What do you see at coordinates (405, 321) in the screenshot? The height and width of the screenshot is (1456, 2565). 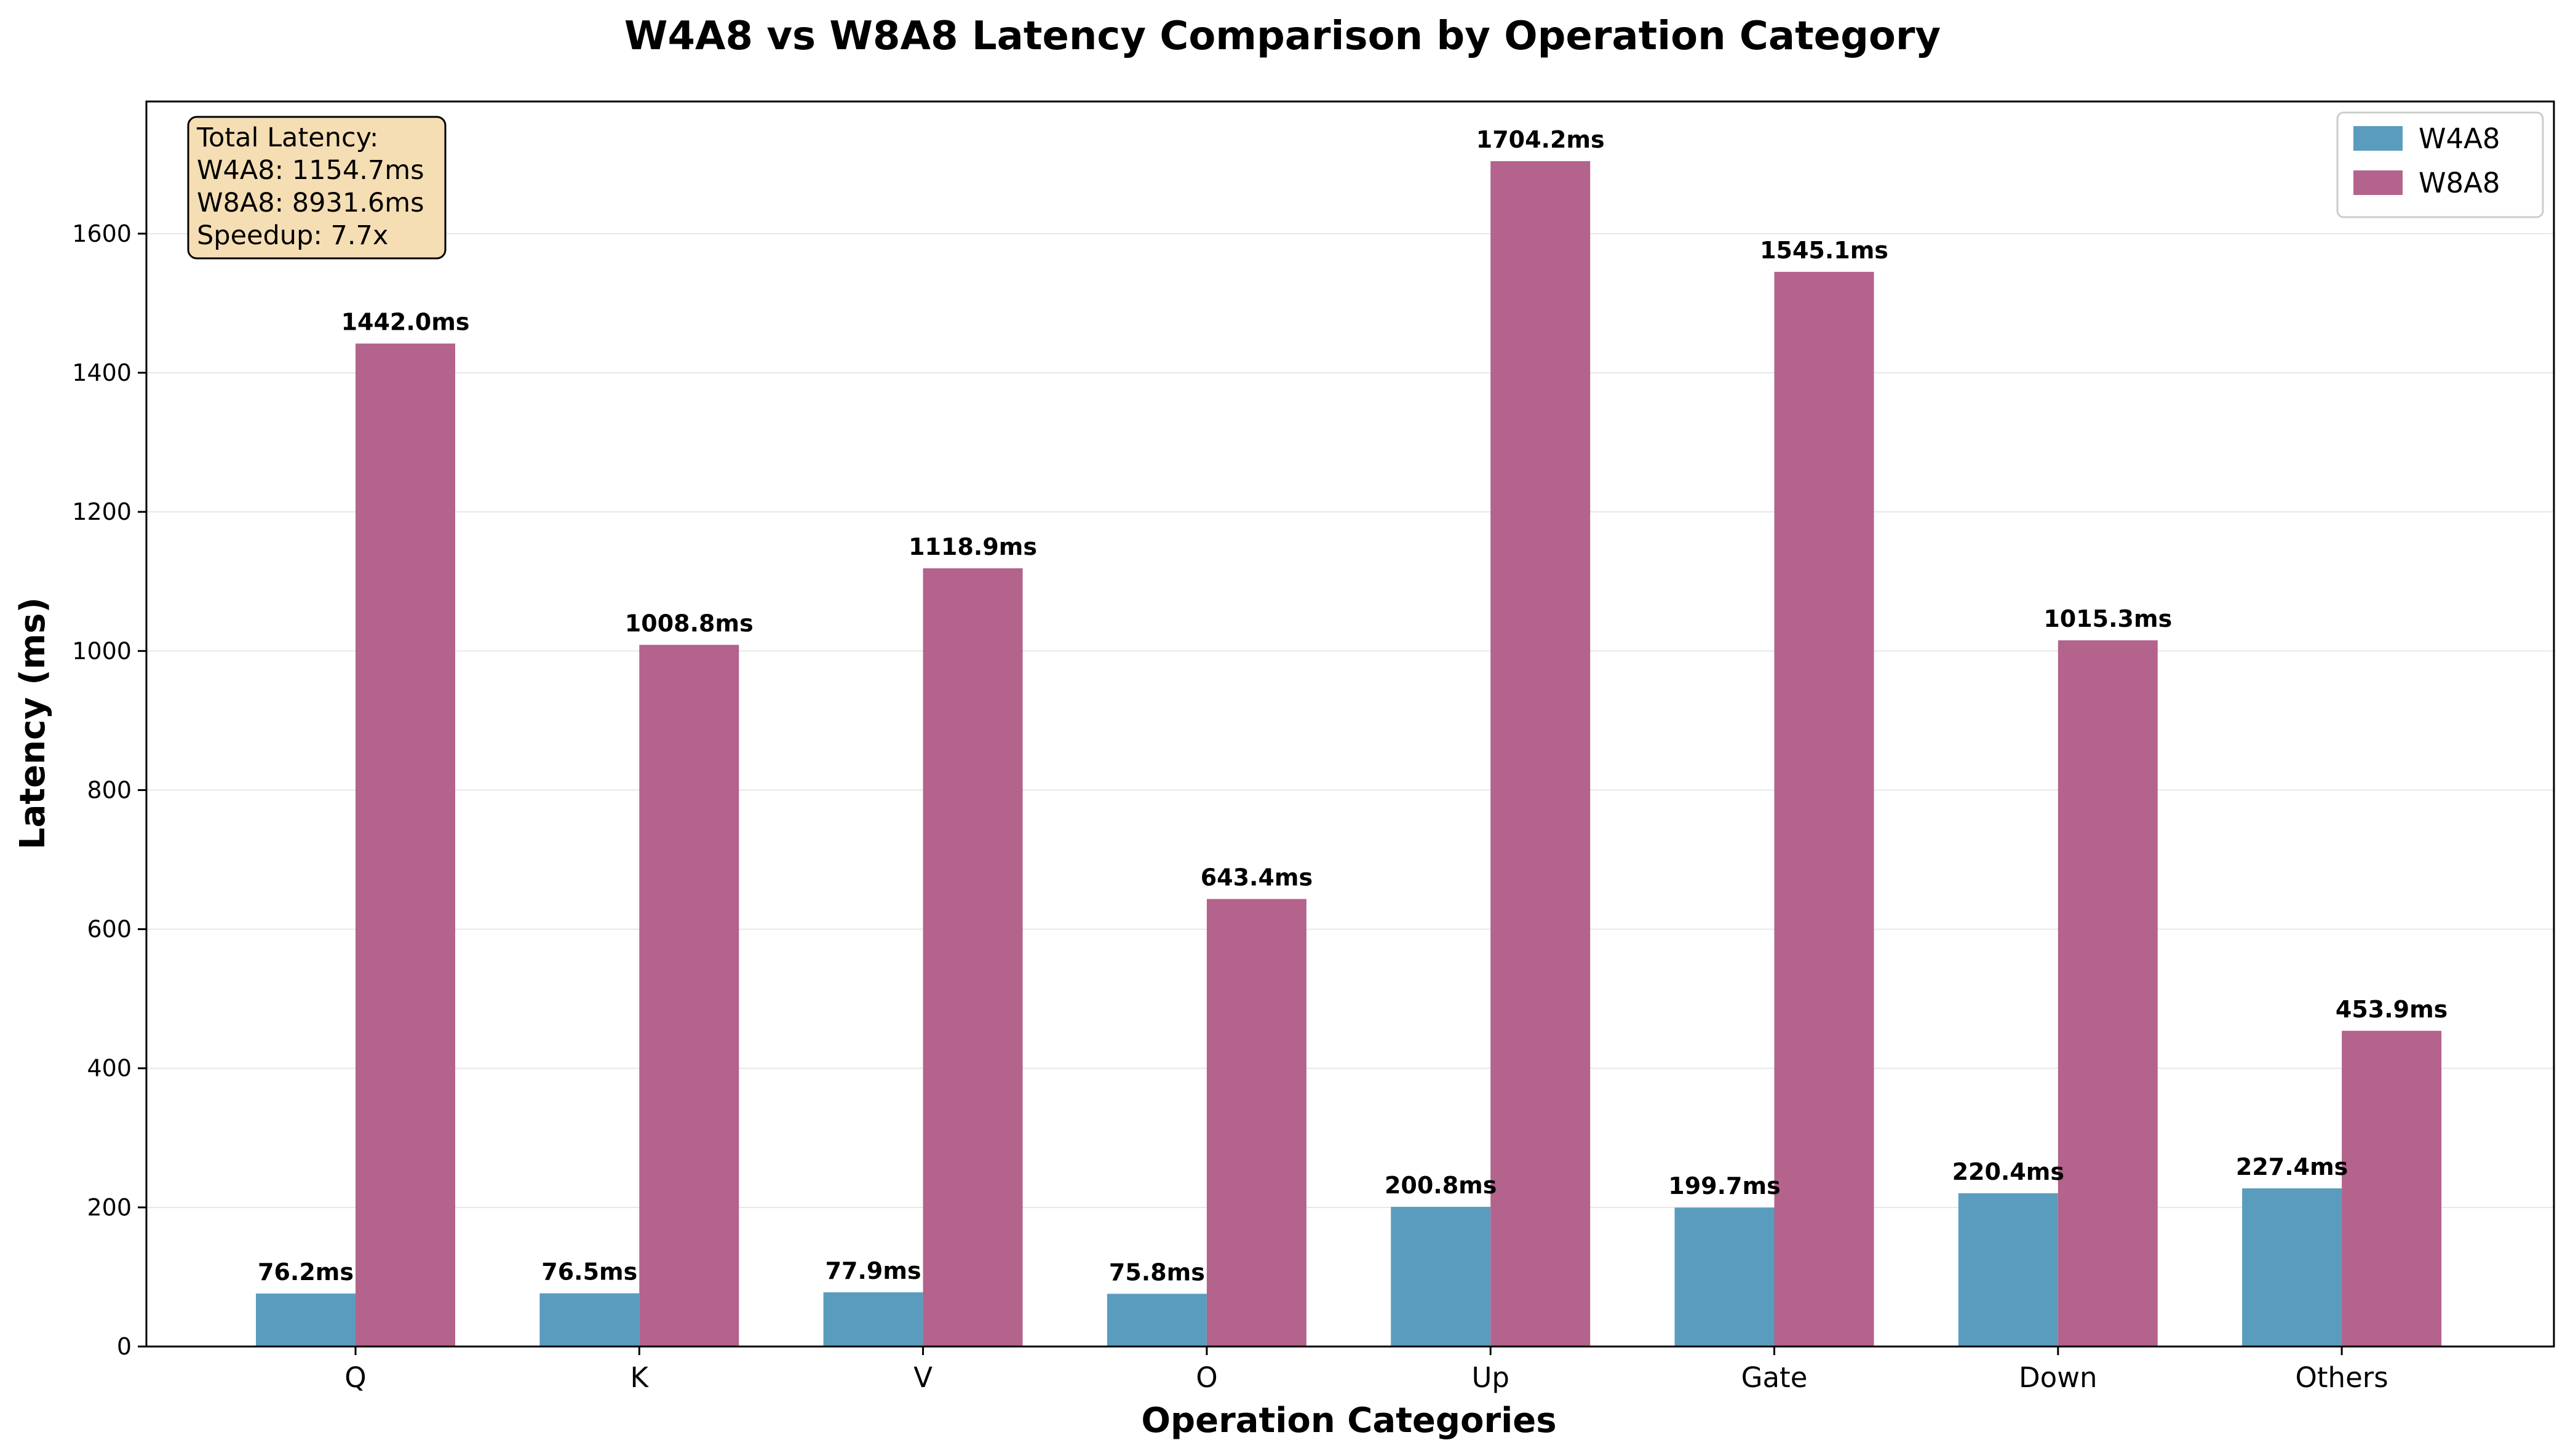 I see `data-label-w8a8: 1442.0ms` at bounding box center [405, 321].